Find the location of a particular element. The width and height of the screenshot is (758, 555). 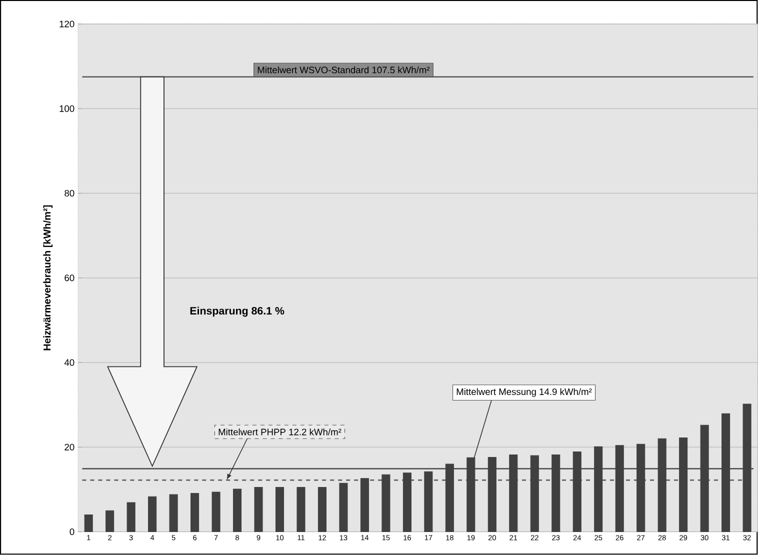

y-tick-label: 100 is located at coordinates (67, 108).